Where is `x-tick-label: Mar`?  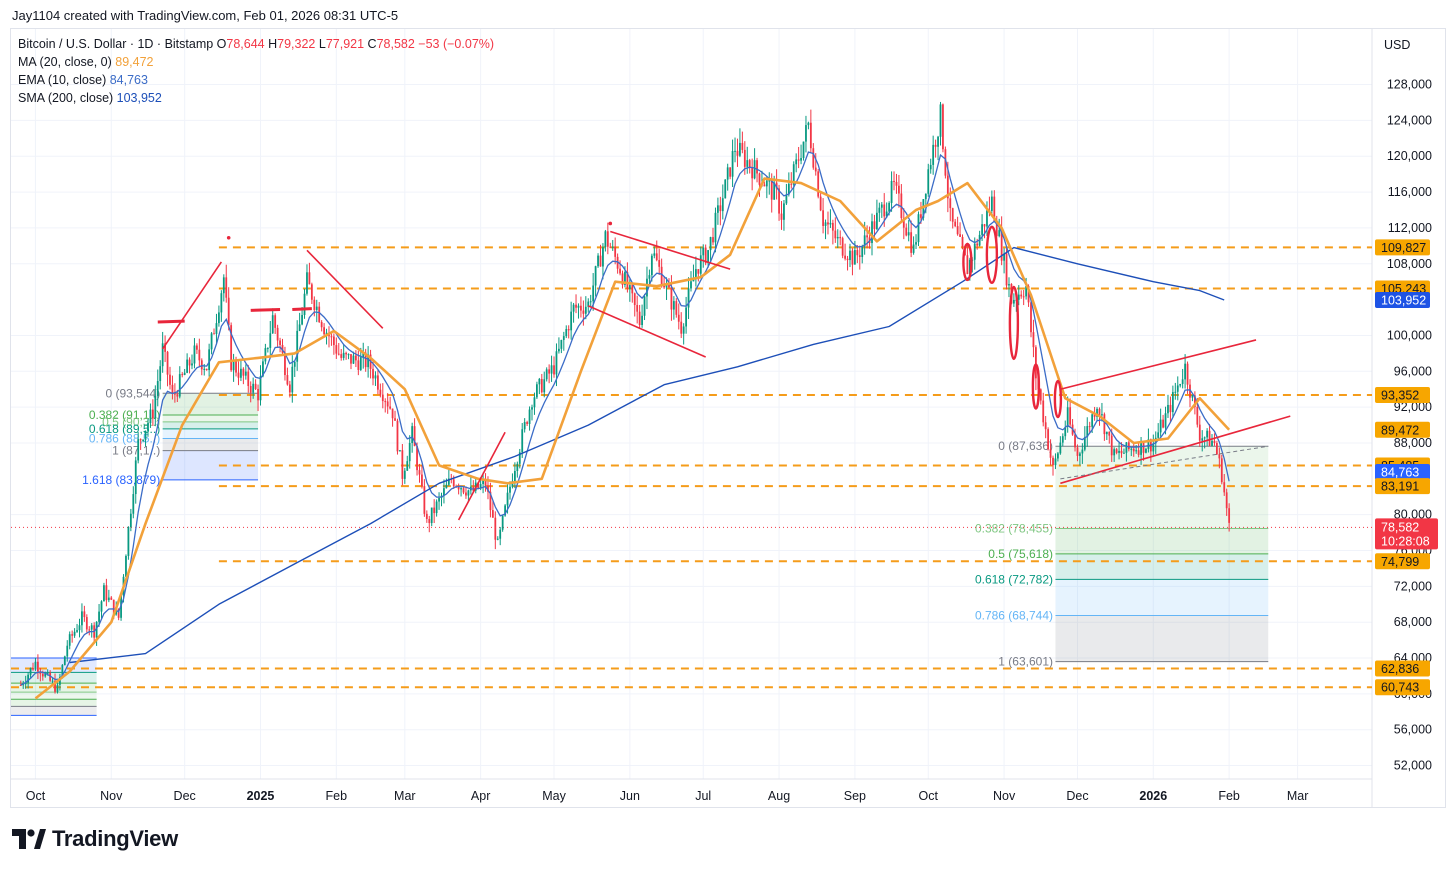
x-tick-label: Mar is located at coordinates (405, 796).